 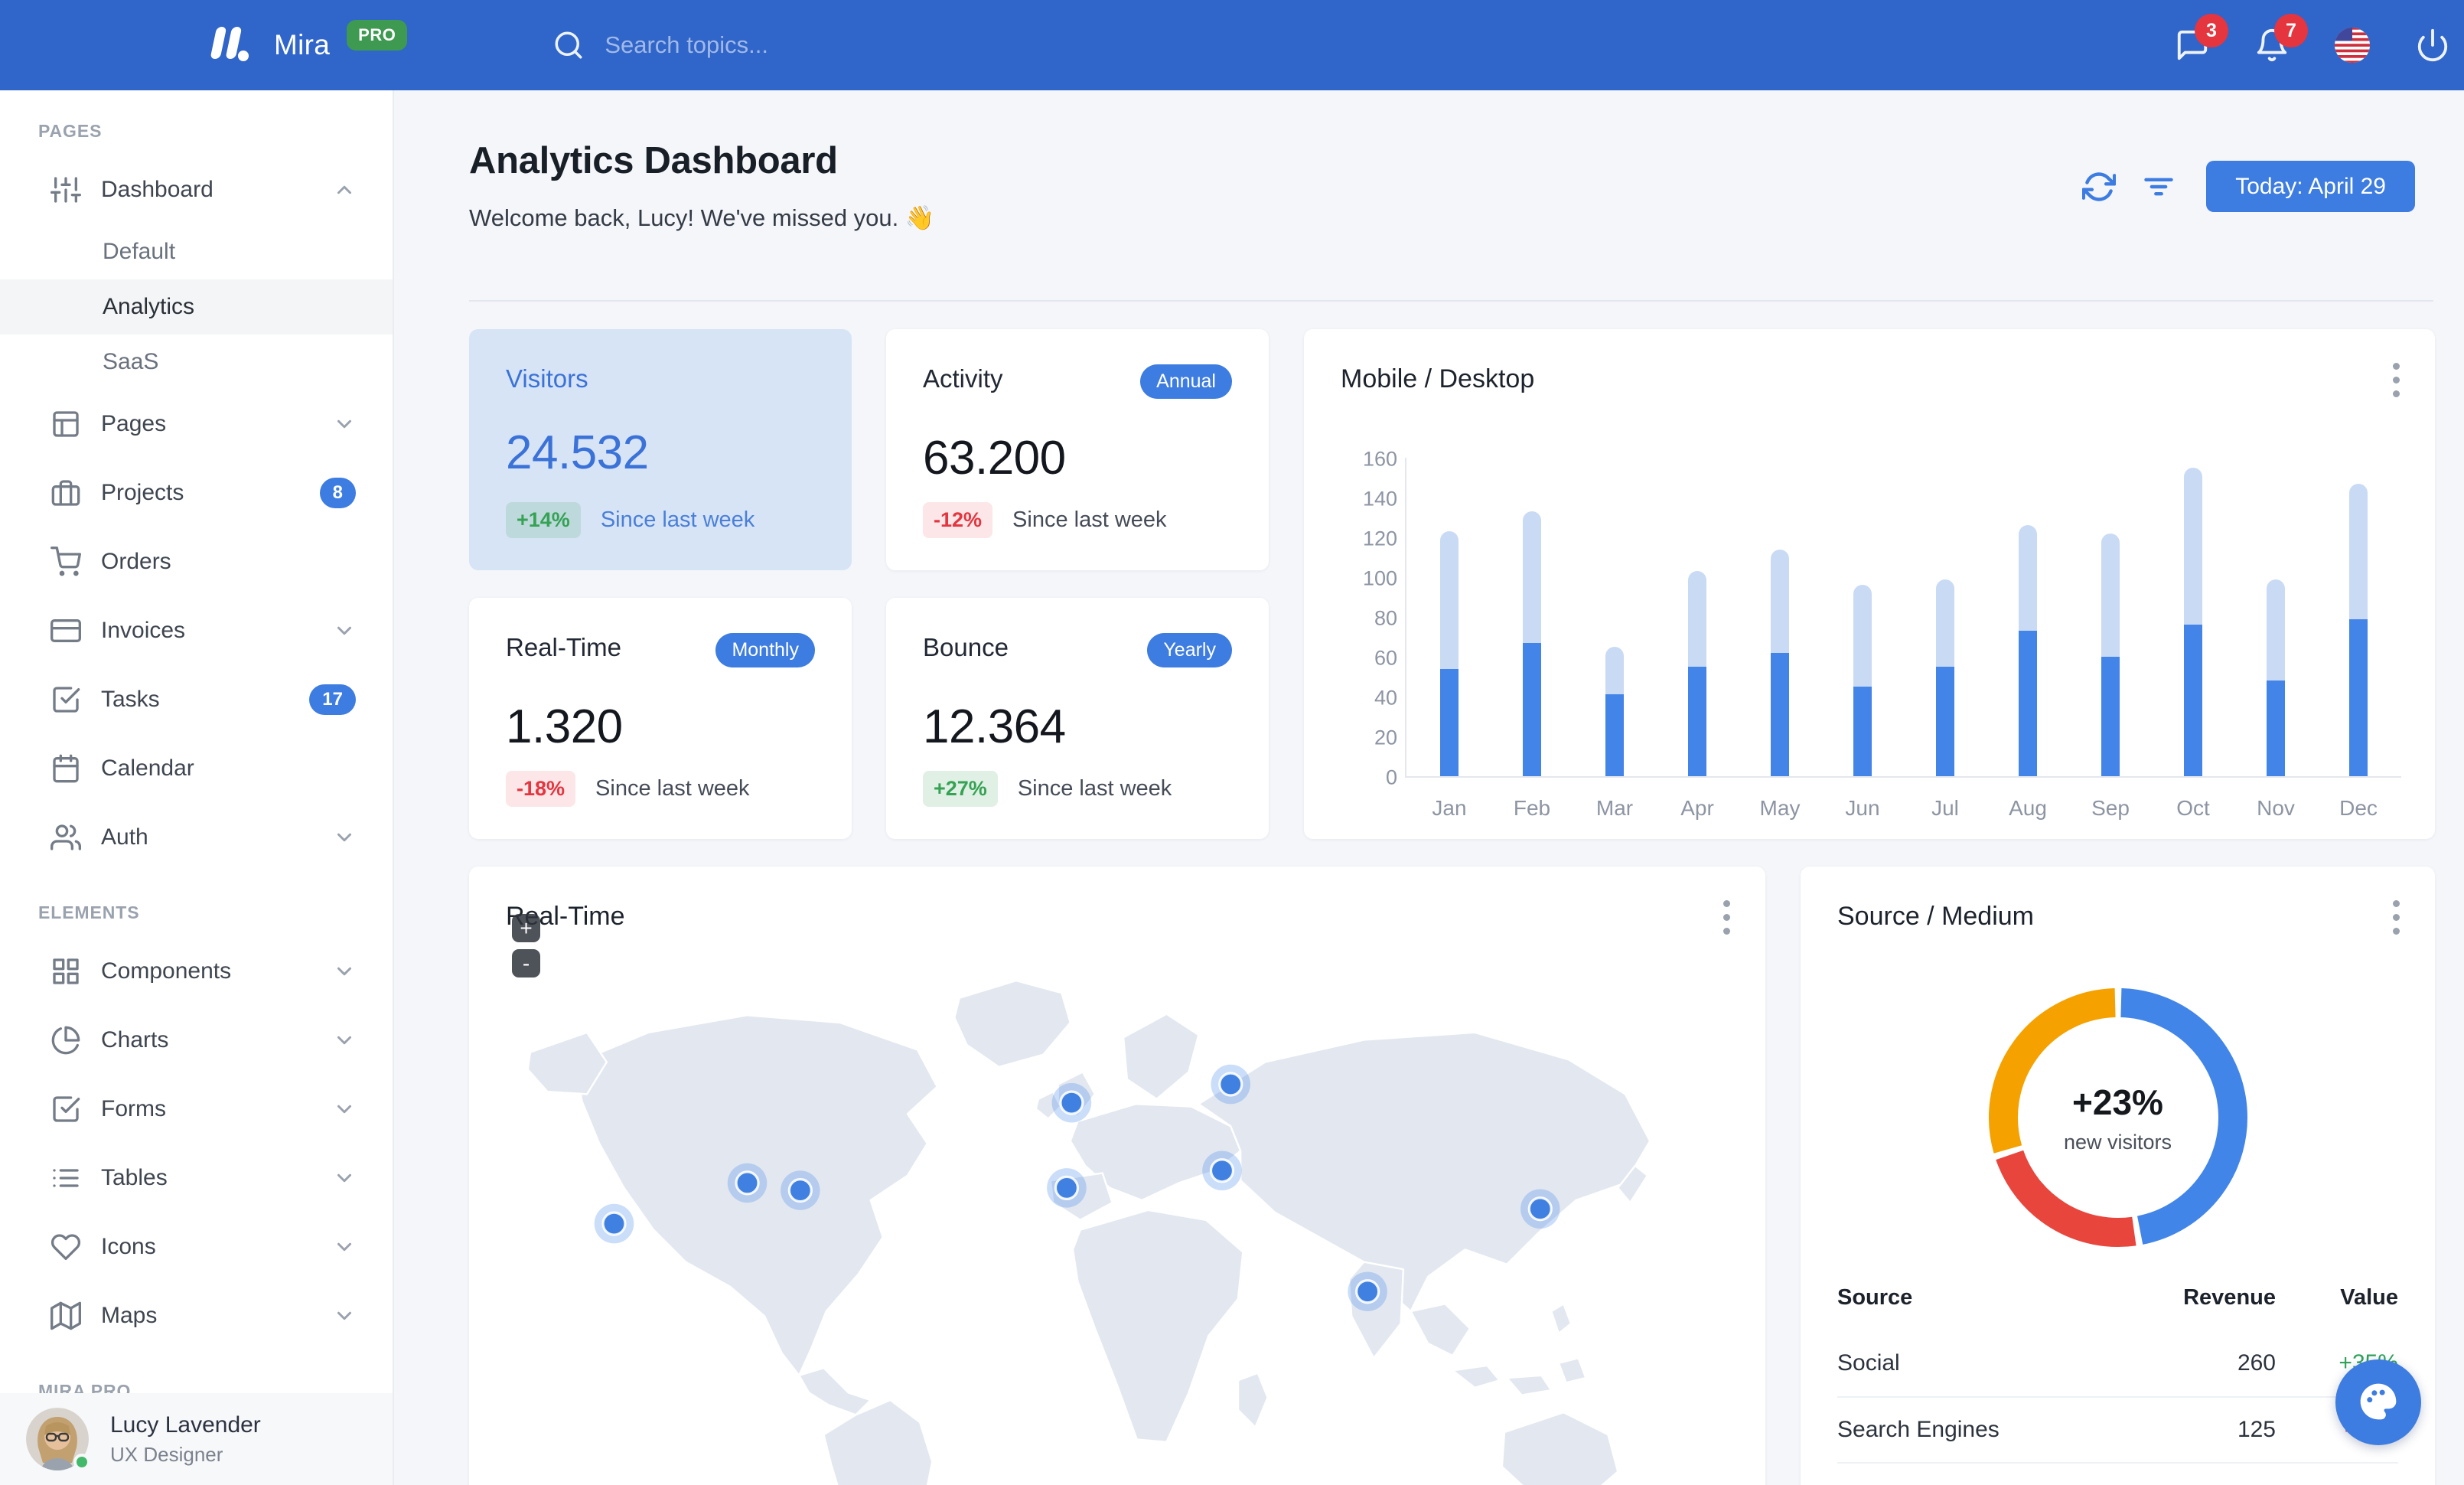 What do you see at coordinates (197, 424) in the screenshot?
I see `sidebar-item-pages: Pages` at bounding box center [197, 424].